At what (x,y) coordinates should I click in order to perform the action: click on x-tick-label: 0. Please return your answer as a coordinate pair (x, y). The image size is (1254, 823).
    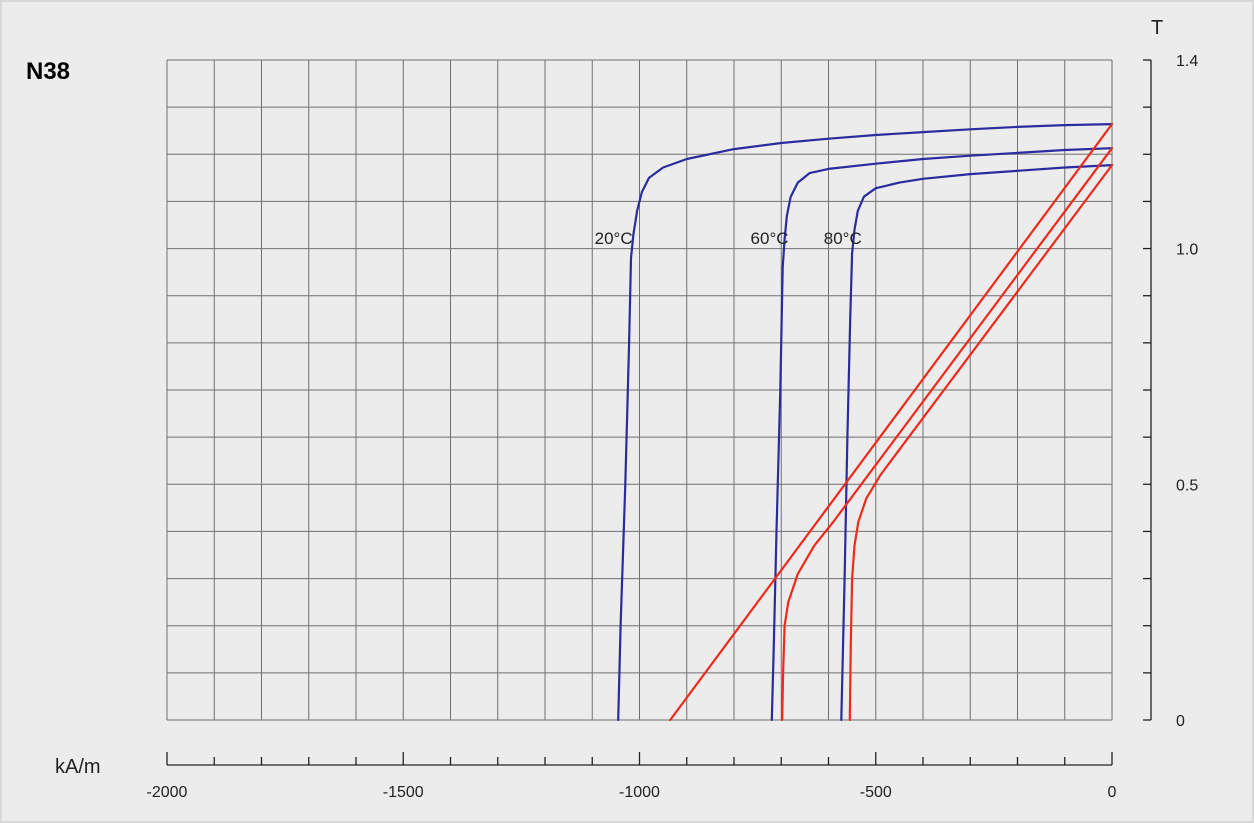
    Looking at the image, I should click on (1112, 792).